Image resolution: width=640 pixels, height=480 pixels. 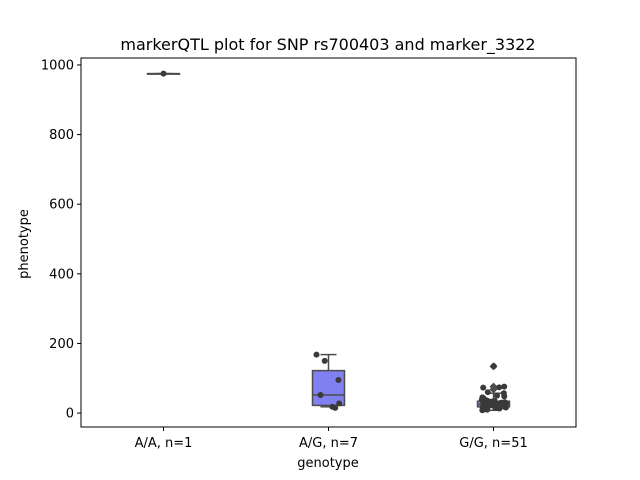 I want to click on y-tick-label: 400, so click(x=61, y=274).